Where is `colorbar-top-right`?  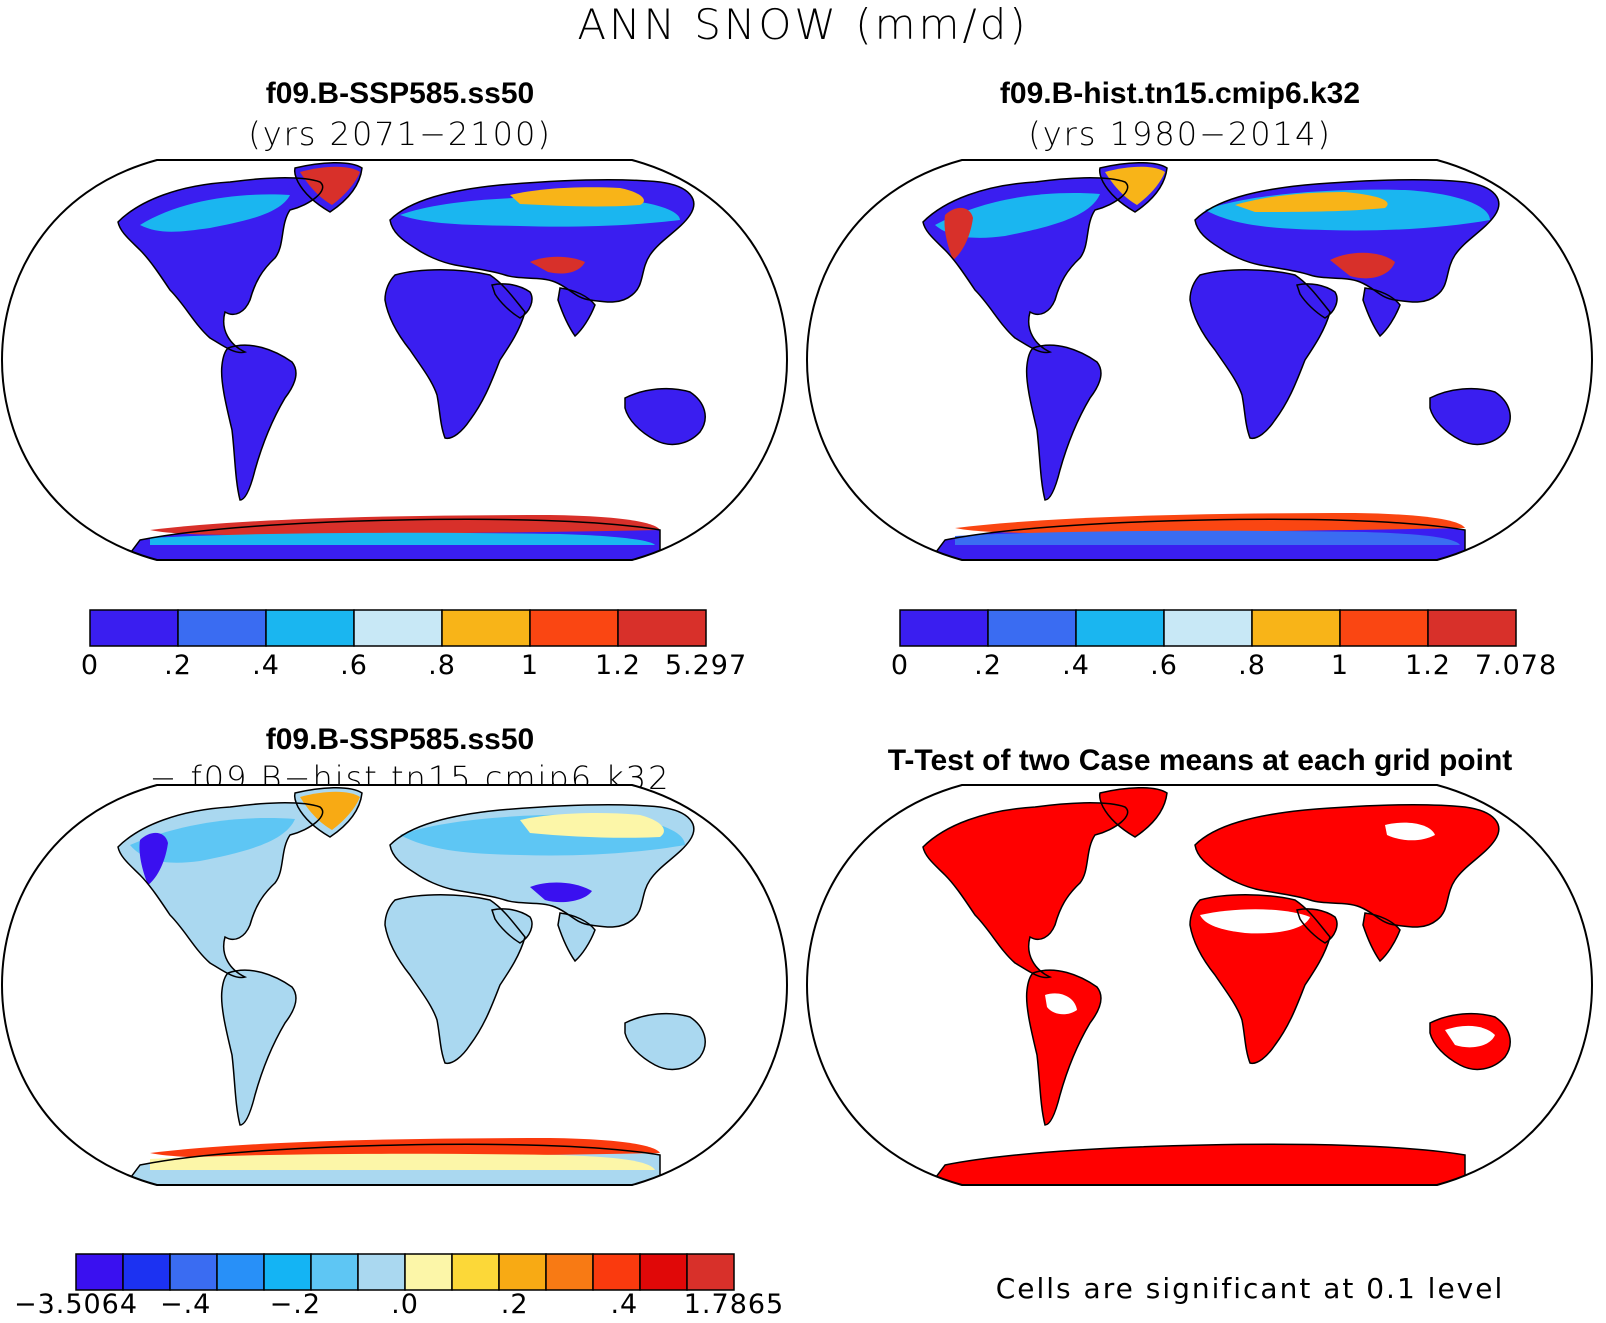
colorbar-top-right is located at coordinates (1208, 628).